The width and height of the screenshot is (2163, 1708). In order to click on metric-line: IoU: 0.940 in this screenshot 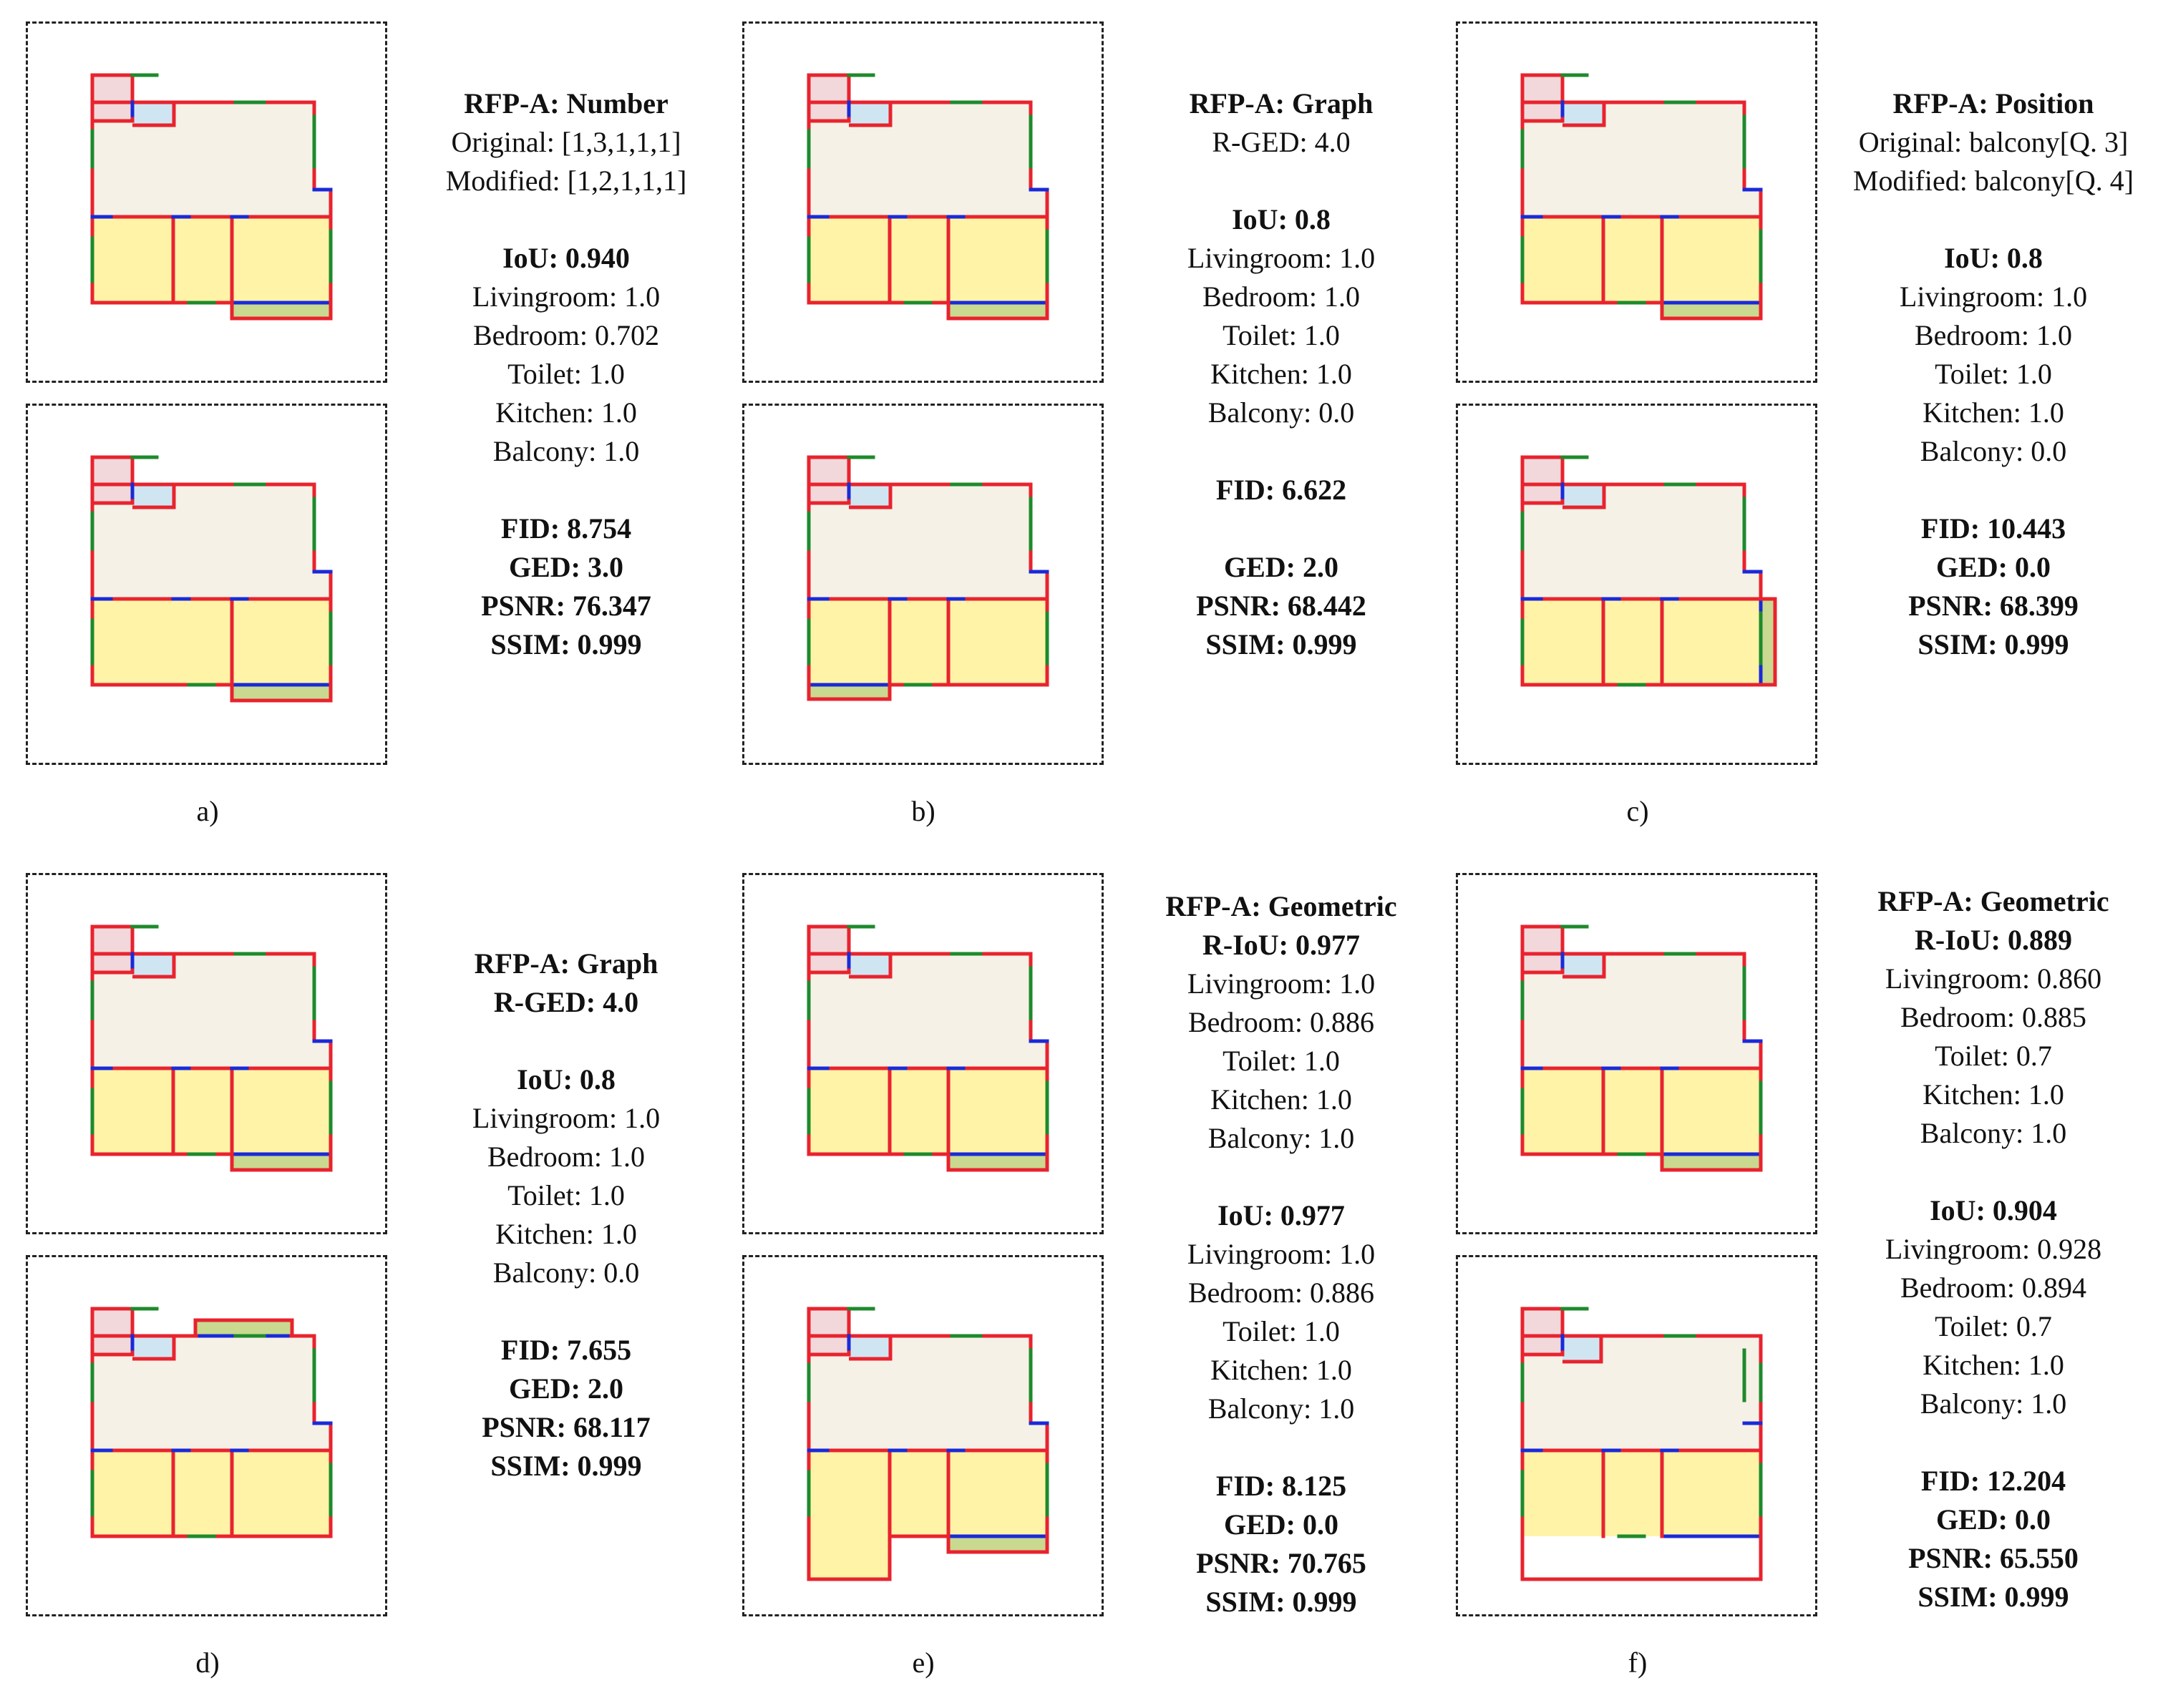, I will do `click(566, 258)`.